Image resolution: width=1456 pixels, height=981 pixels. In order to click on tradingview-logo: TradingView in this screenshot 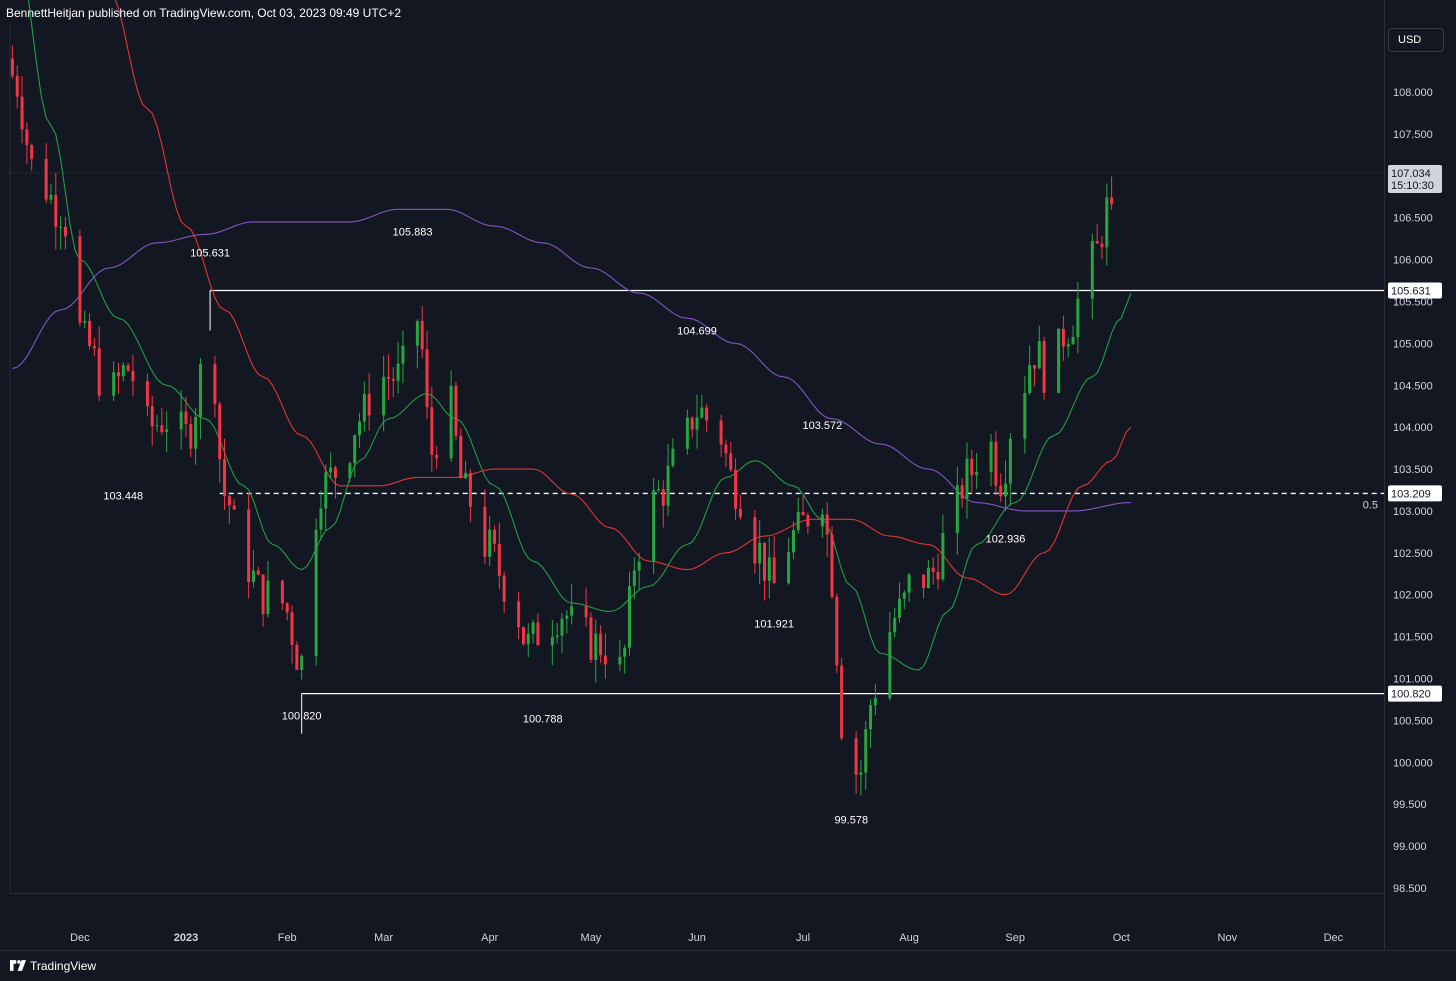, I will do `click(53, 966)`.